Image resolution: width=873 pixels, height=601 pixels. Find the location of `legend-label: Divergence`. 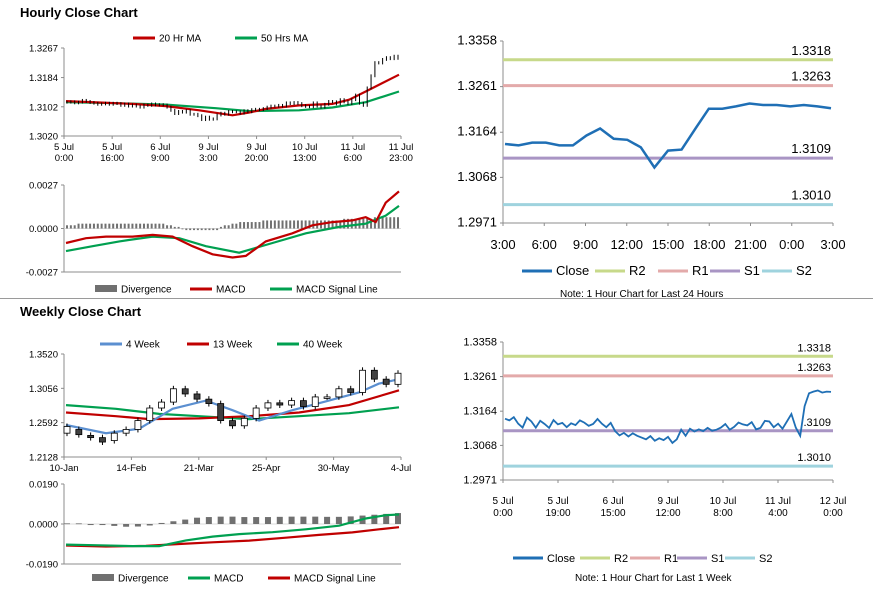

legend-label: Divergence is located at coordinates (146, 290).